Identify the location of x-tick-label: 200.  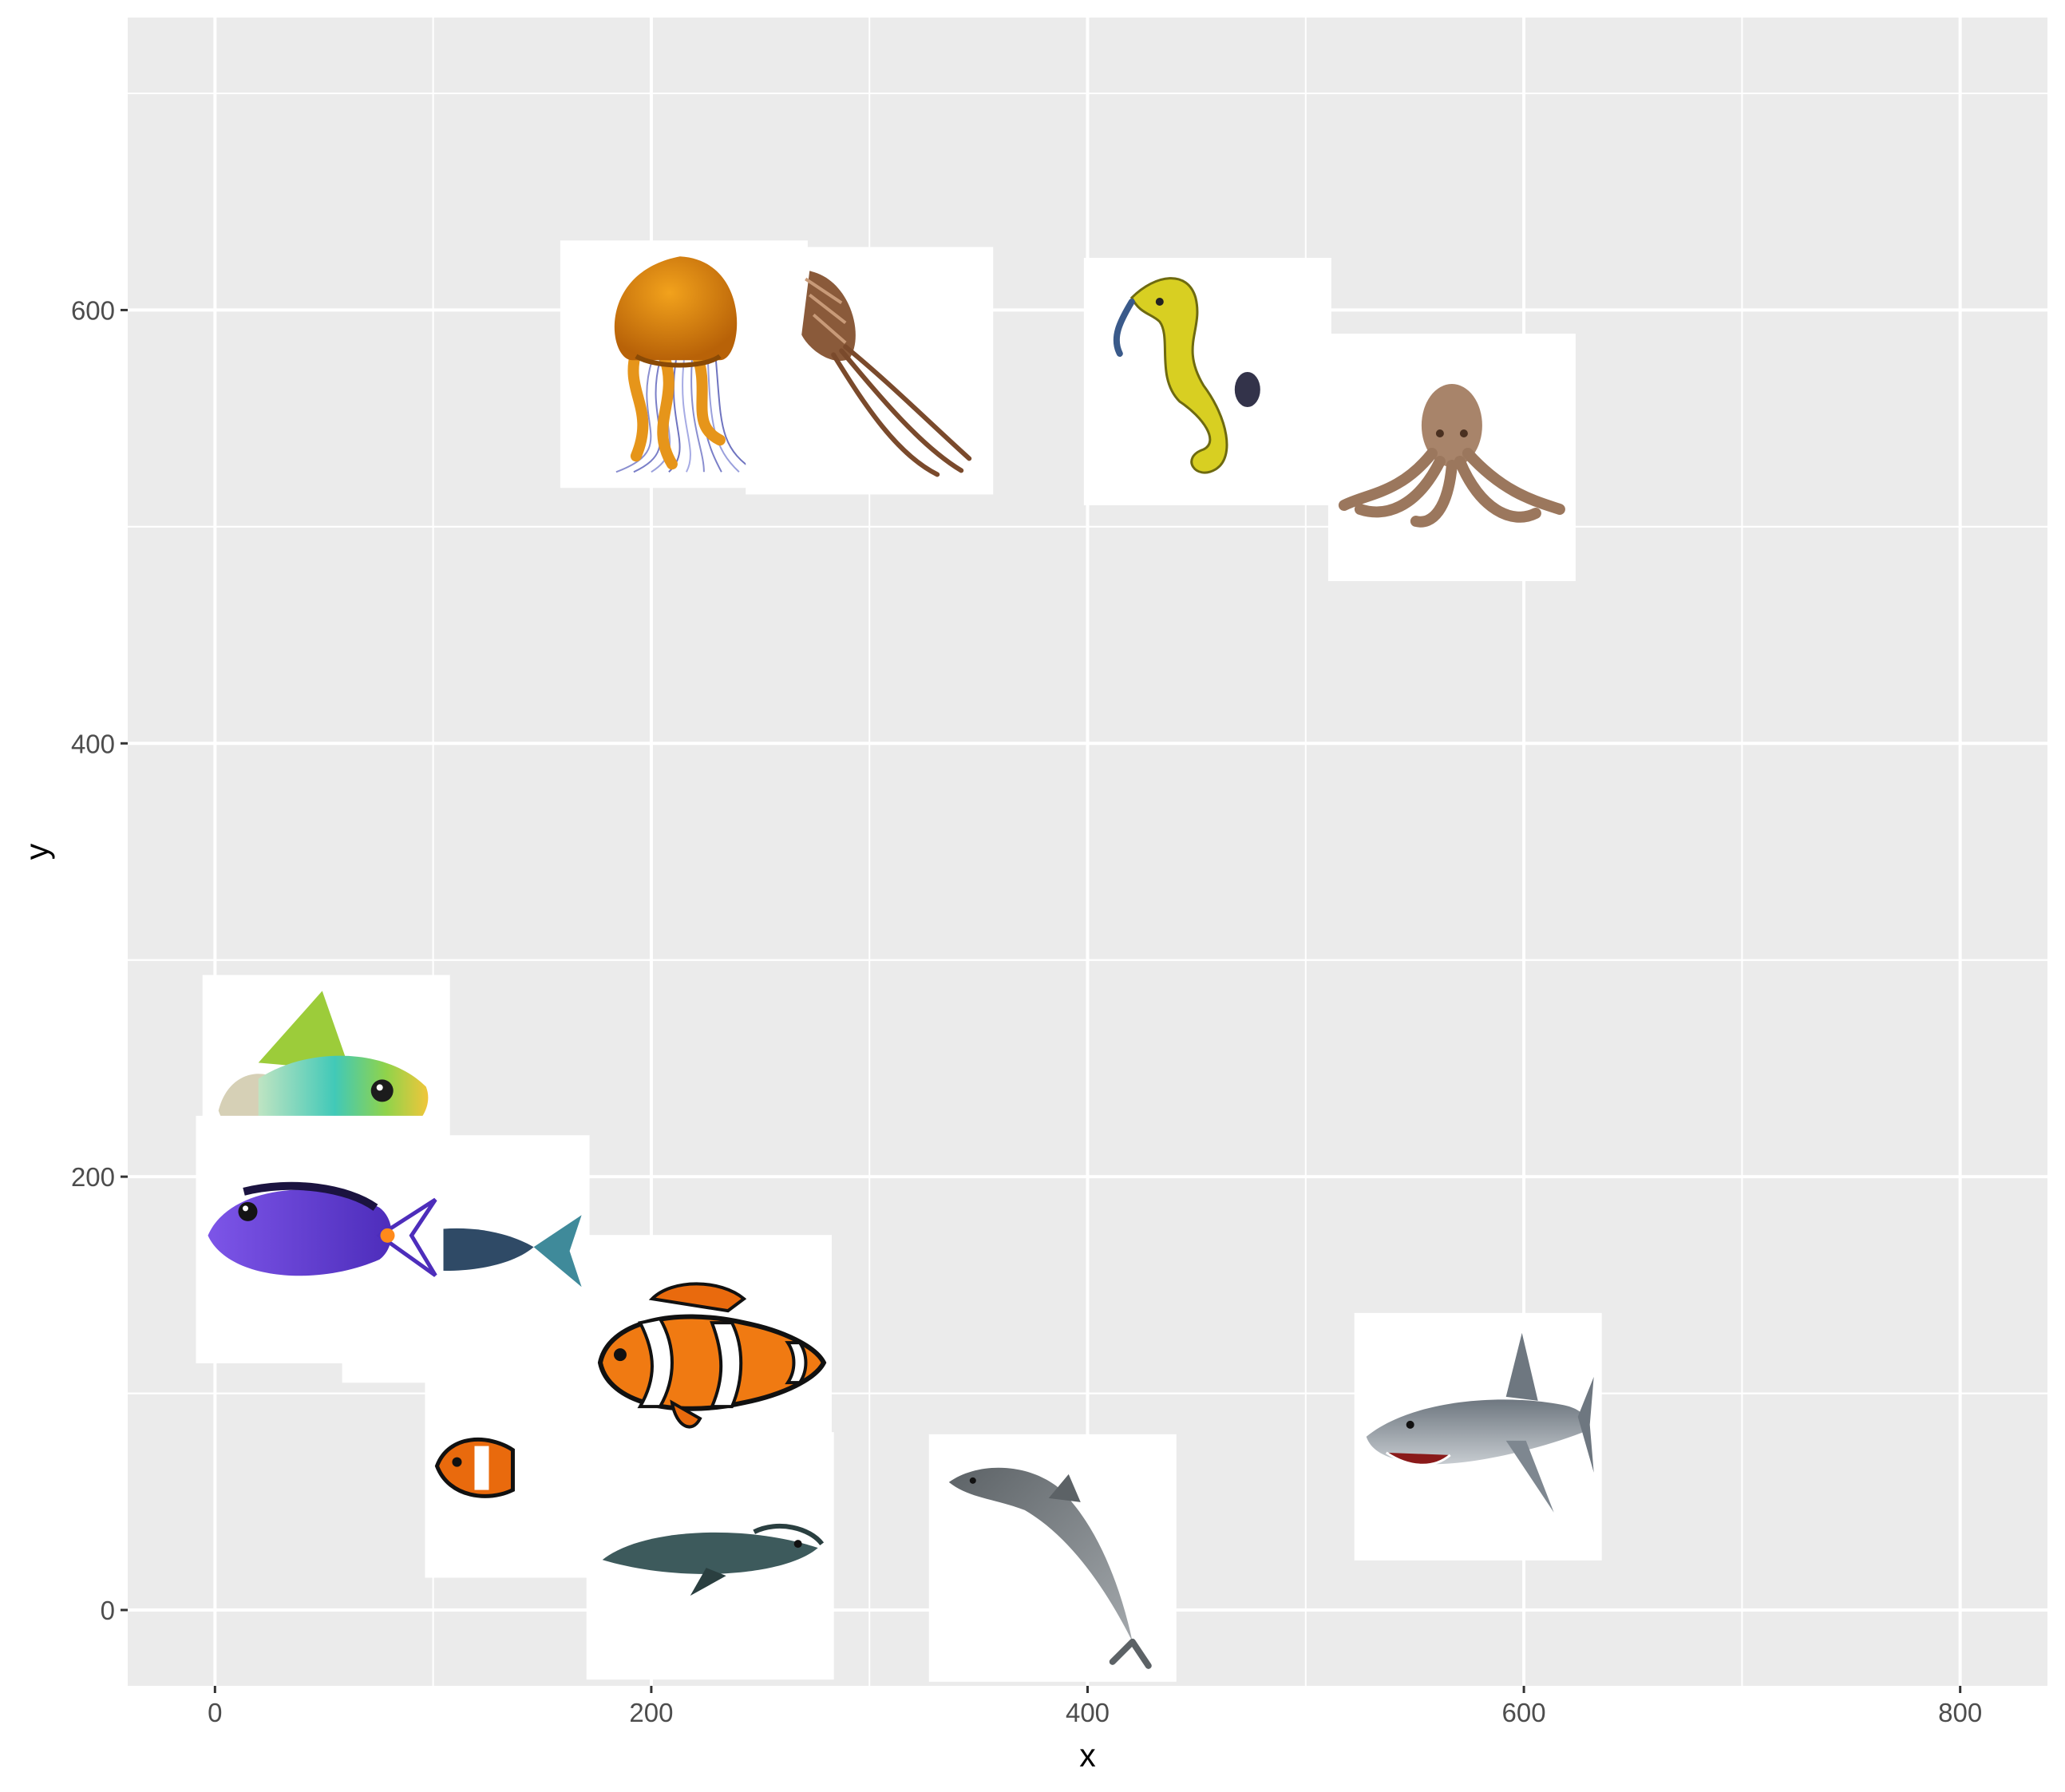
(651, 1713).